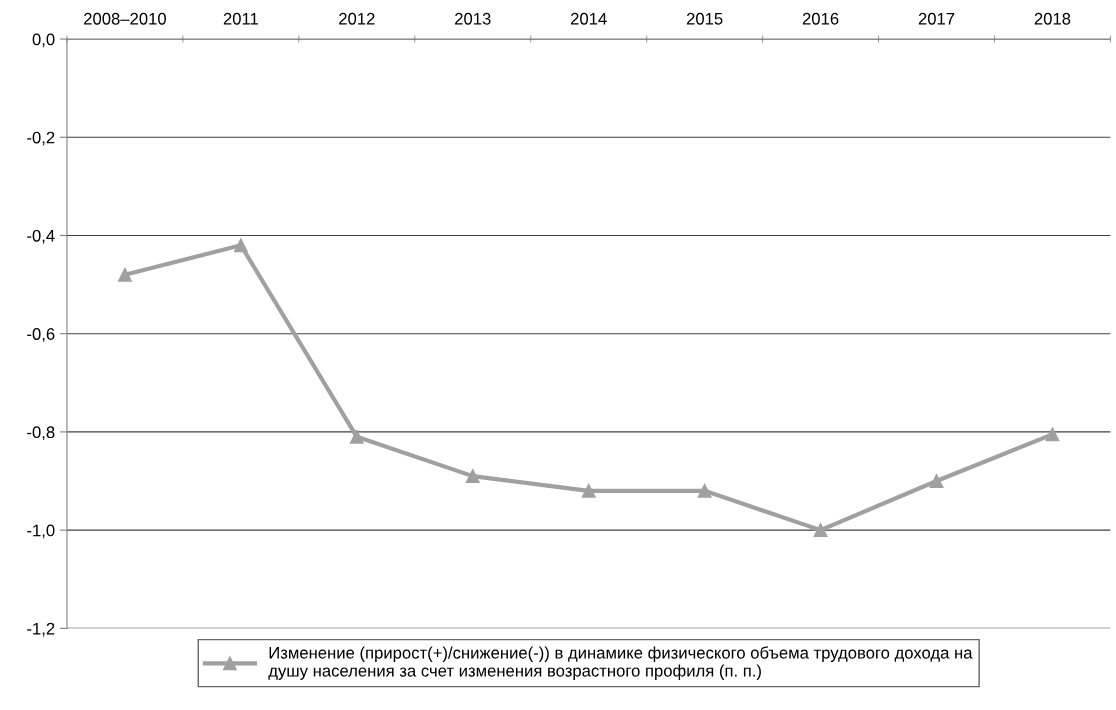 This screenshot has height=710, width=1116. I want to click on x-tick-label: 2016, so click(820, 18).